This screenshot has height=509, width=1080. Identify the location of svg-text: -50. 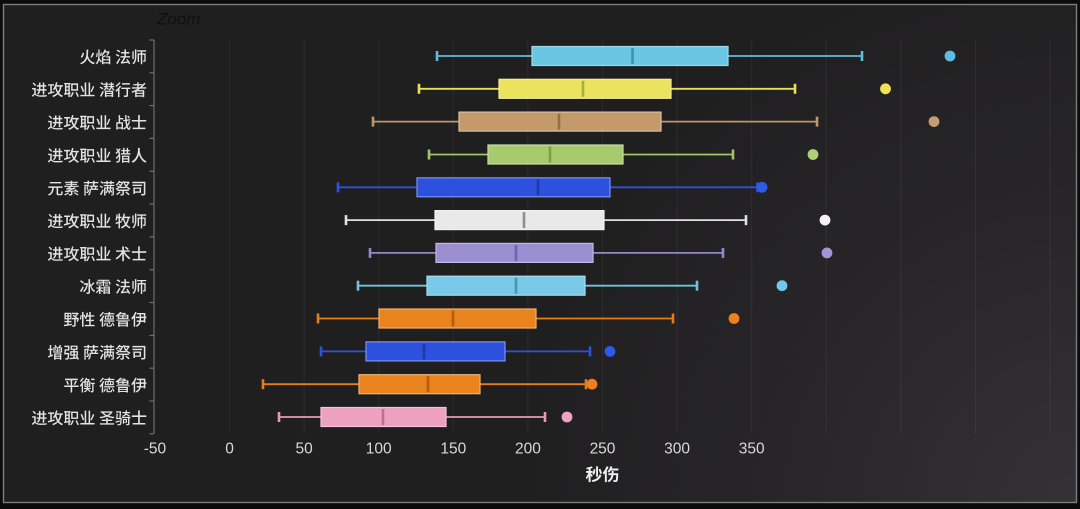
(155, 449).